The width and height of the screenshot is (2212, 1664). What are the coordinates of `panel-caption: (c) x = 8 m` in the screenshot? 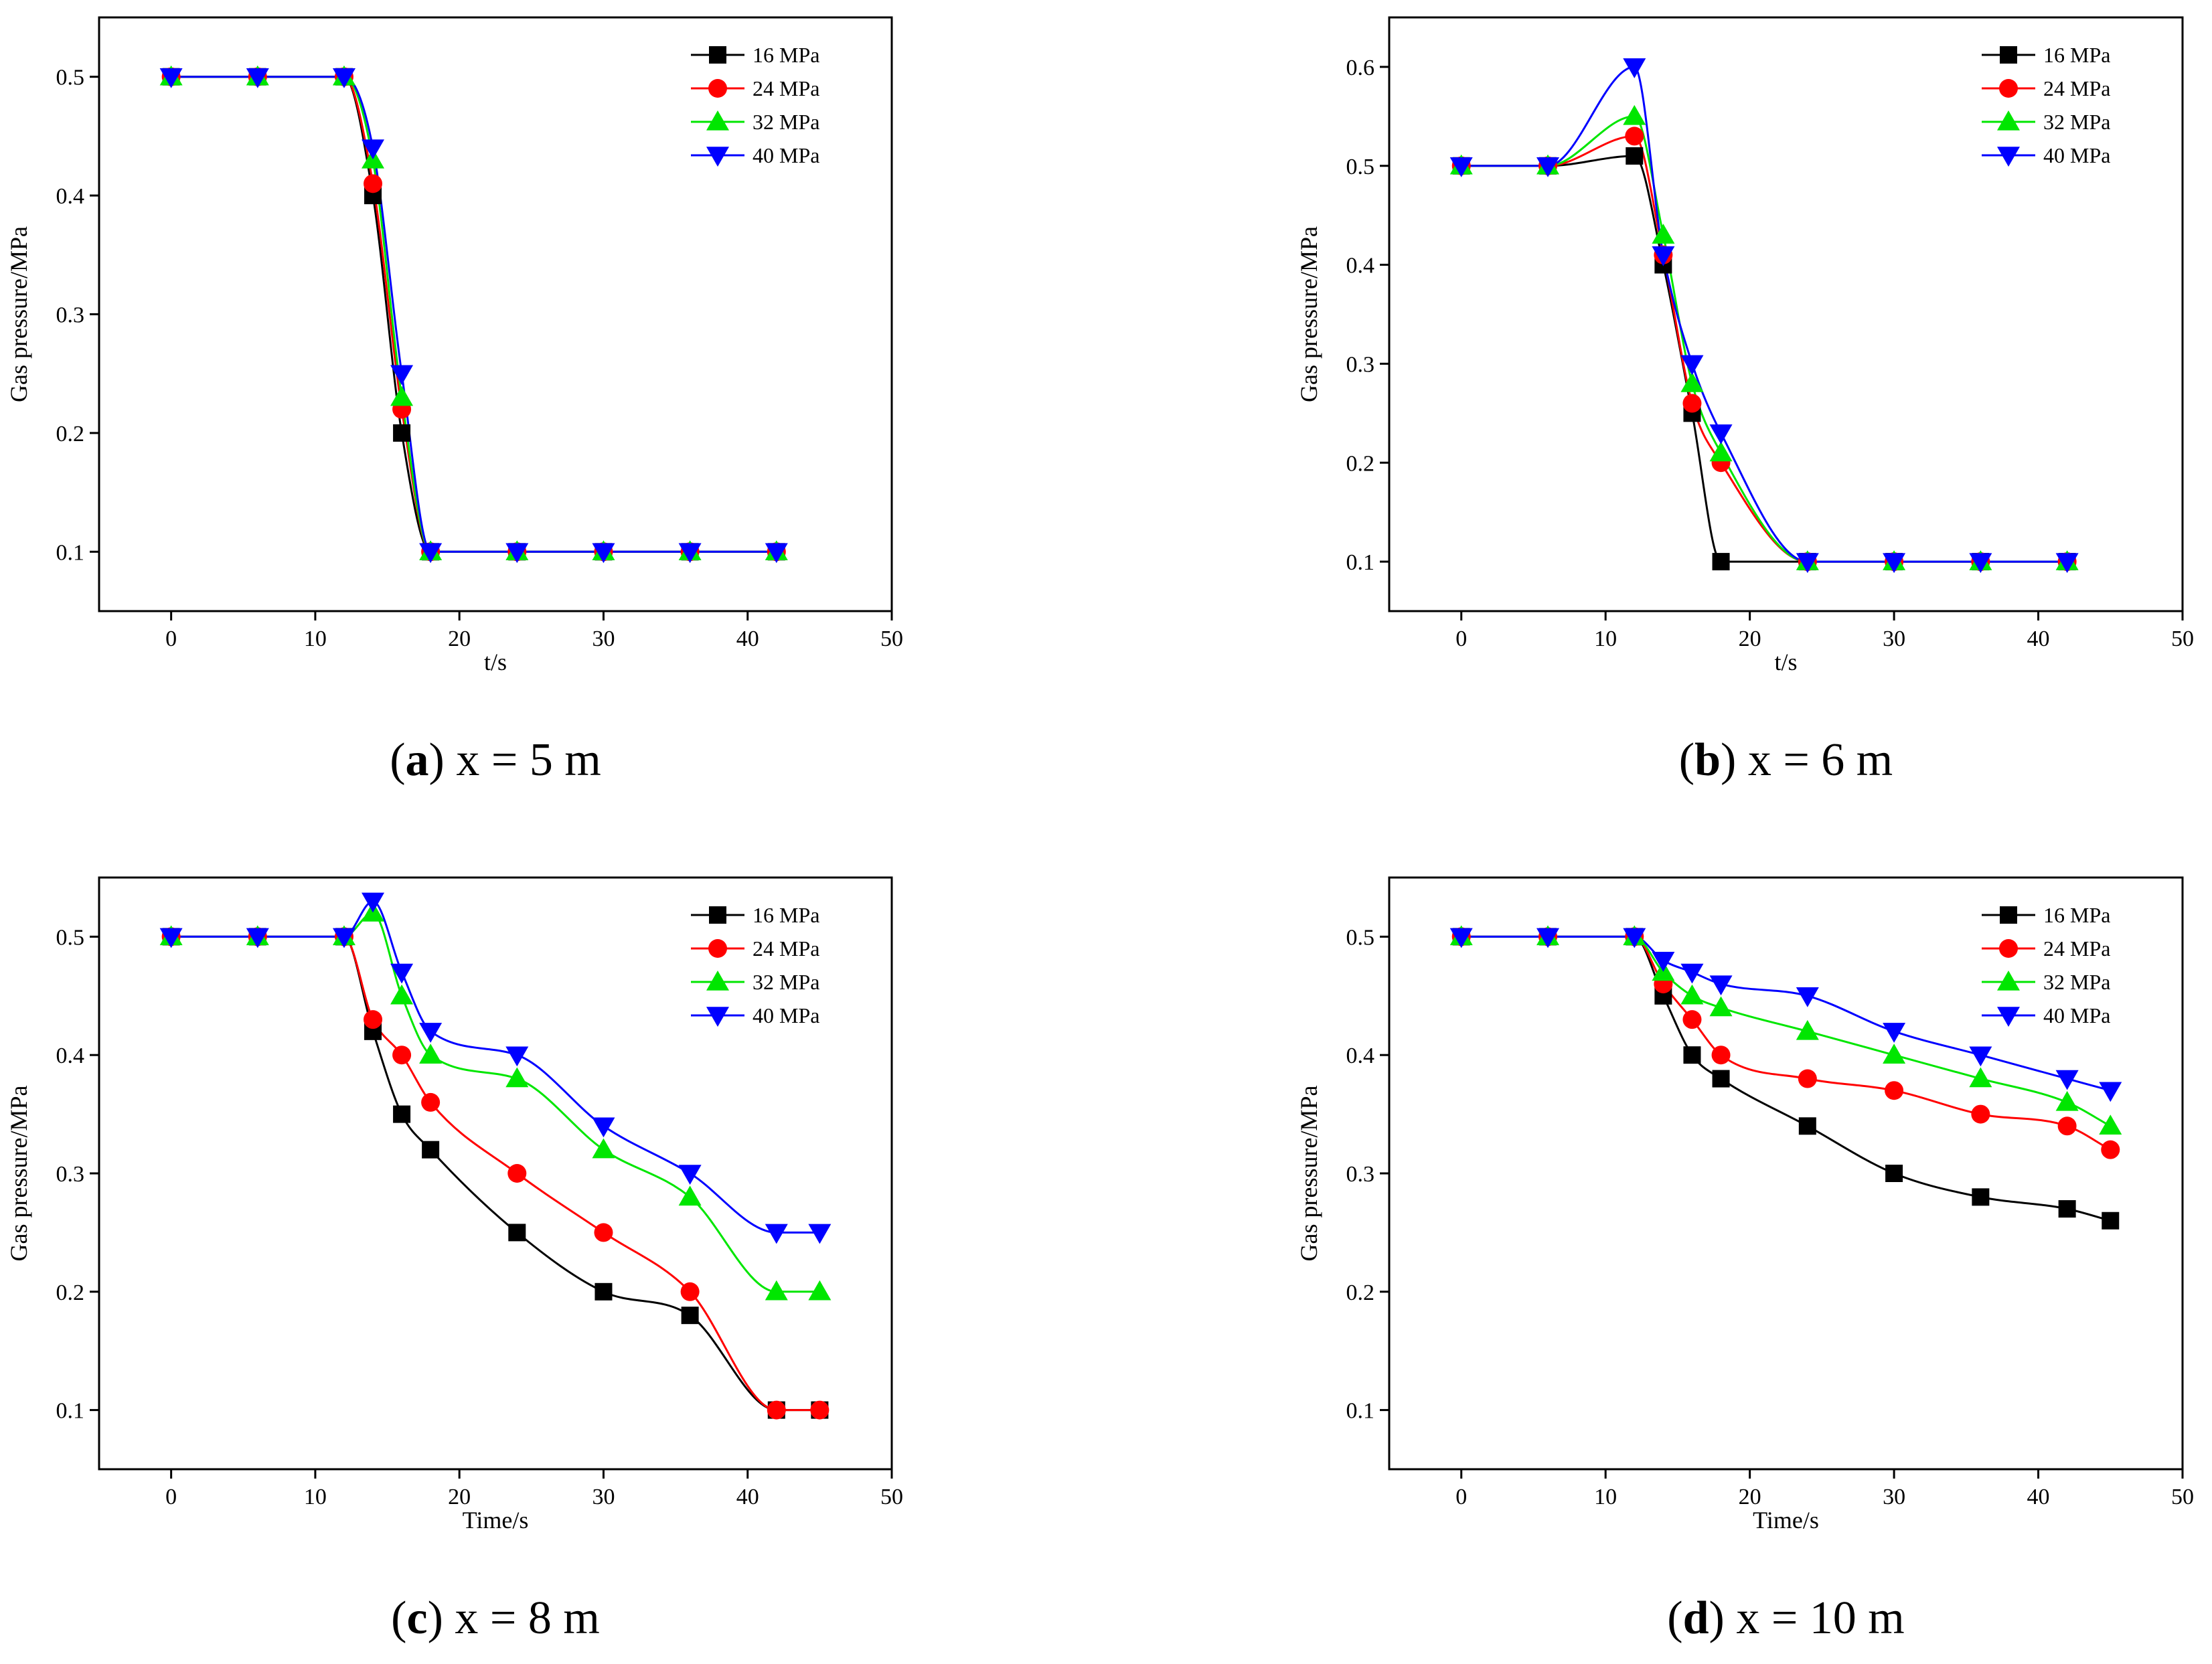 It's located at (495, 1618).